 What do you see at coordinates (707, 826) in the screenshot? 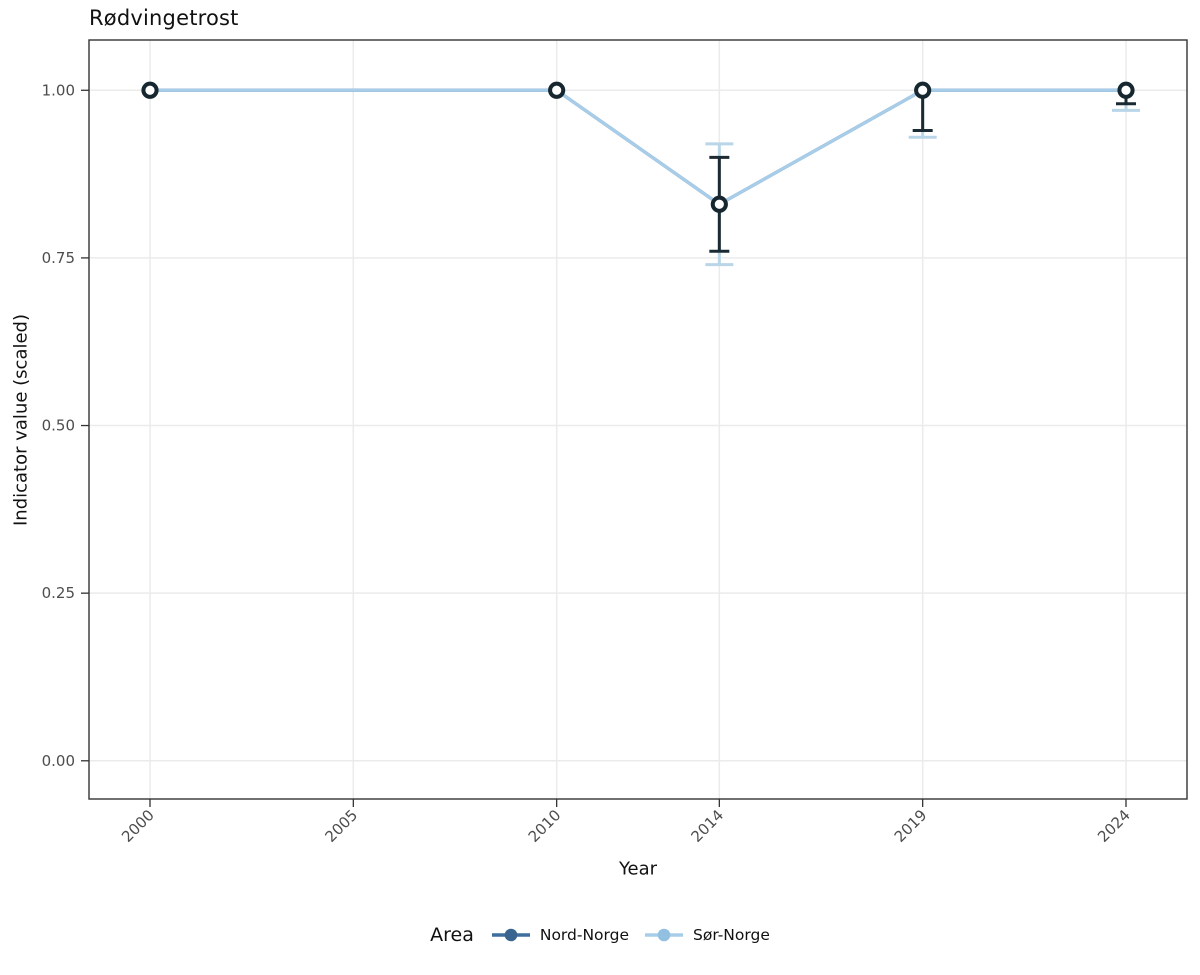
I see `x-tick-label: 2014` at bounding box center [707, 826].